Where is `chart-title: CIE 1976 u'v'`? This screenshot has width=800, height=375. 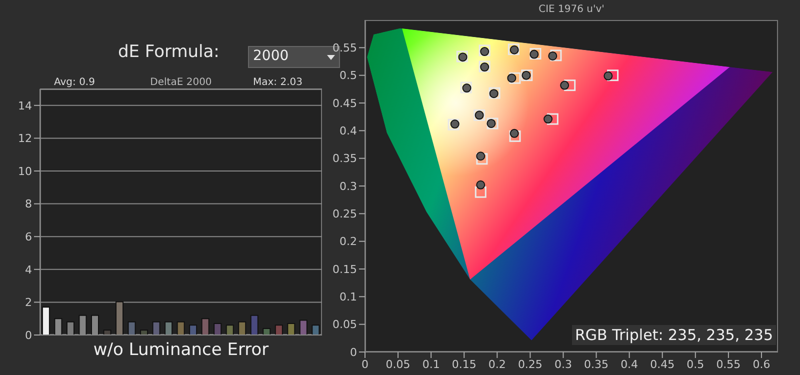 chart-title: CIE 1976 u'v' is located at coordinates (572, 9).